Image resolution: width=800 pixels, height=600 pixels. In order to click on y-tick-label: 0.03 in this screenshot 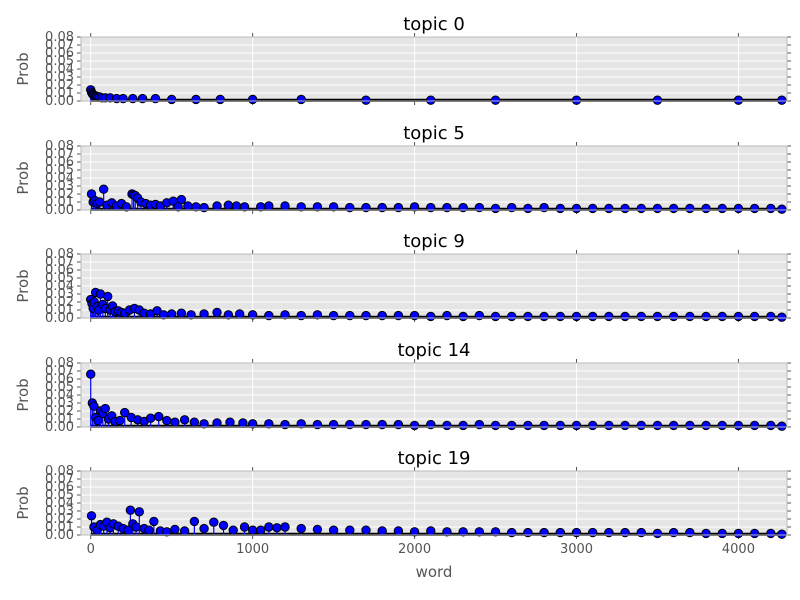, I will do `click(59, 77)`.